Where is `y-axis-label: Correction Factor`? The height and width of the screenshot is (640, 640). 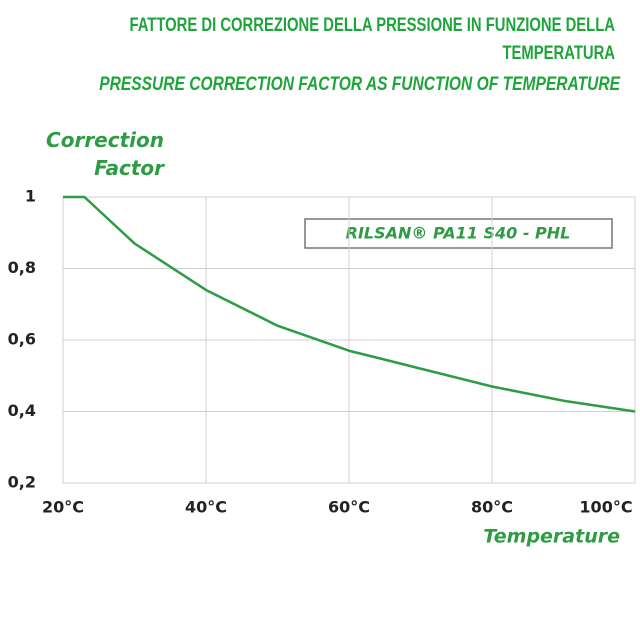 y-axis-label: Correction Factor is located at coordinates (105, 154).